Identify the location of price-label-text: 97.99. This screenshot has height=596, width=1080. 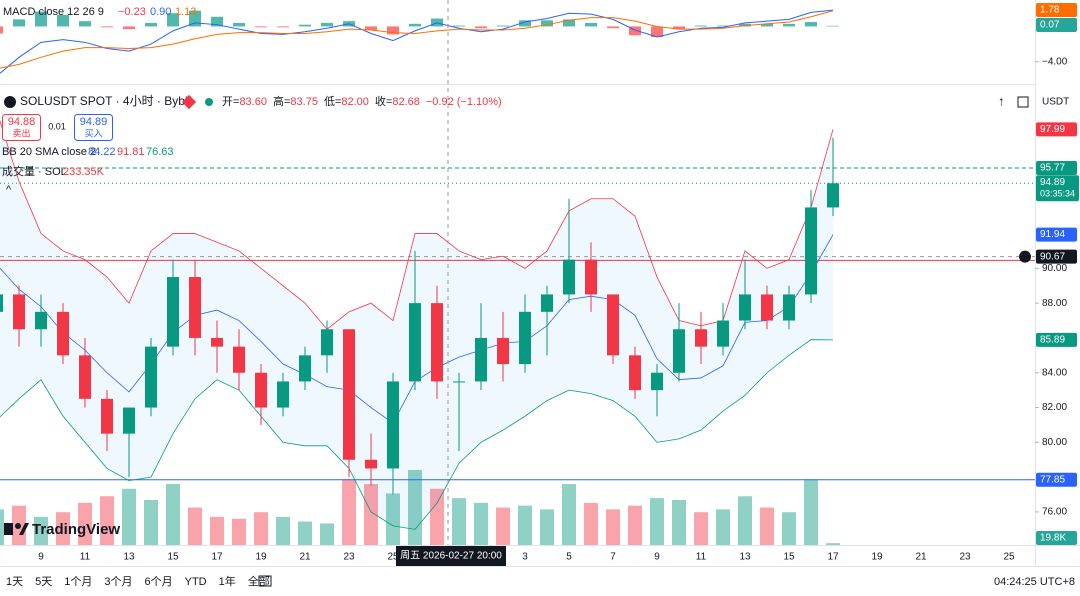
(1052, 129).